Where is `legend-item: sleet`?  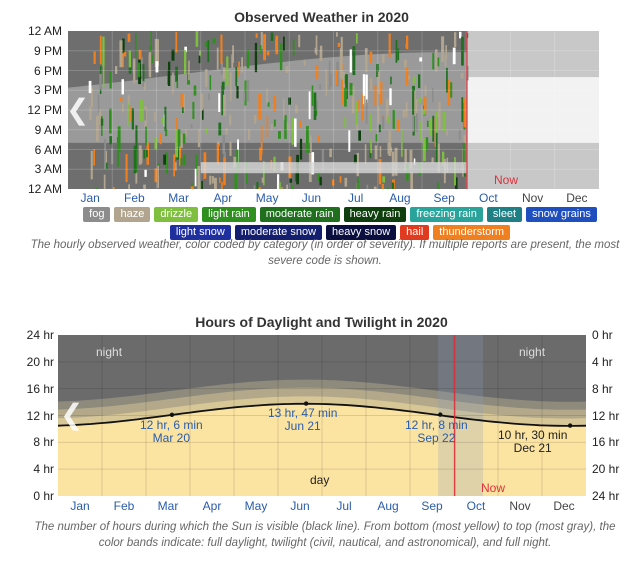 legend-item: sleet is located at coordinates (504, 214).